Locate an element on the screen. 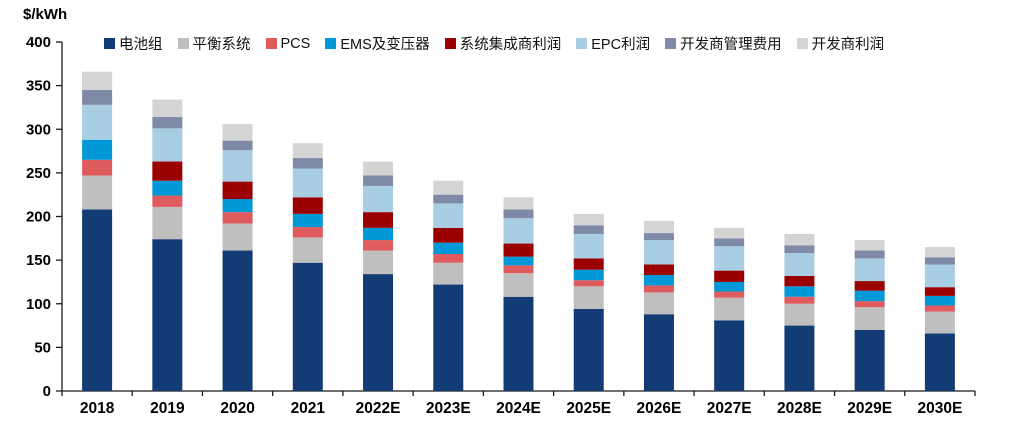 This screenshot has height=430, width=1020. x-tick-label: 2029E is located at coordinates (869, 408).